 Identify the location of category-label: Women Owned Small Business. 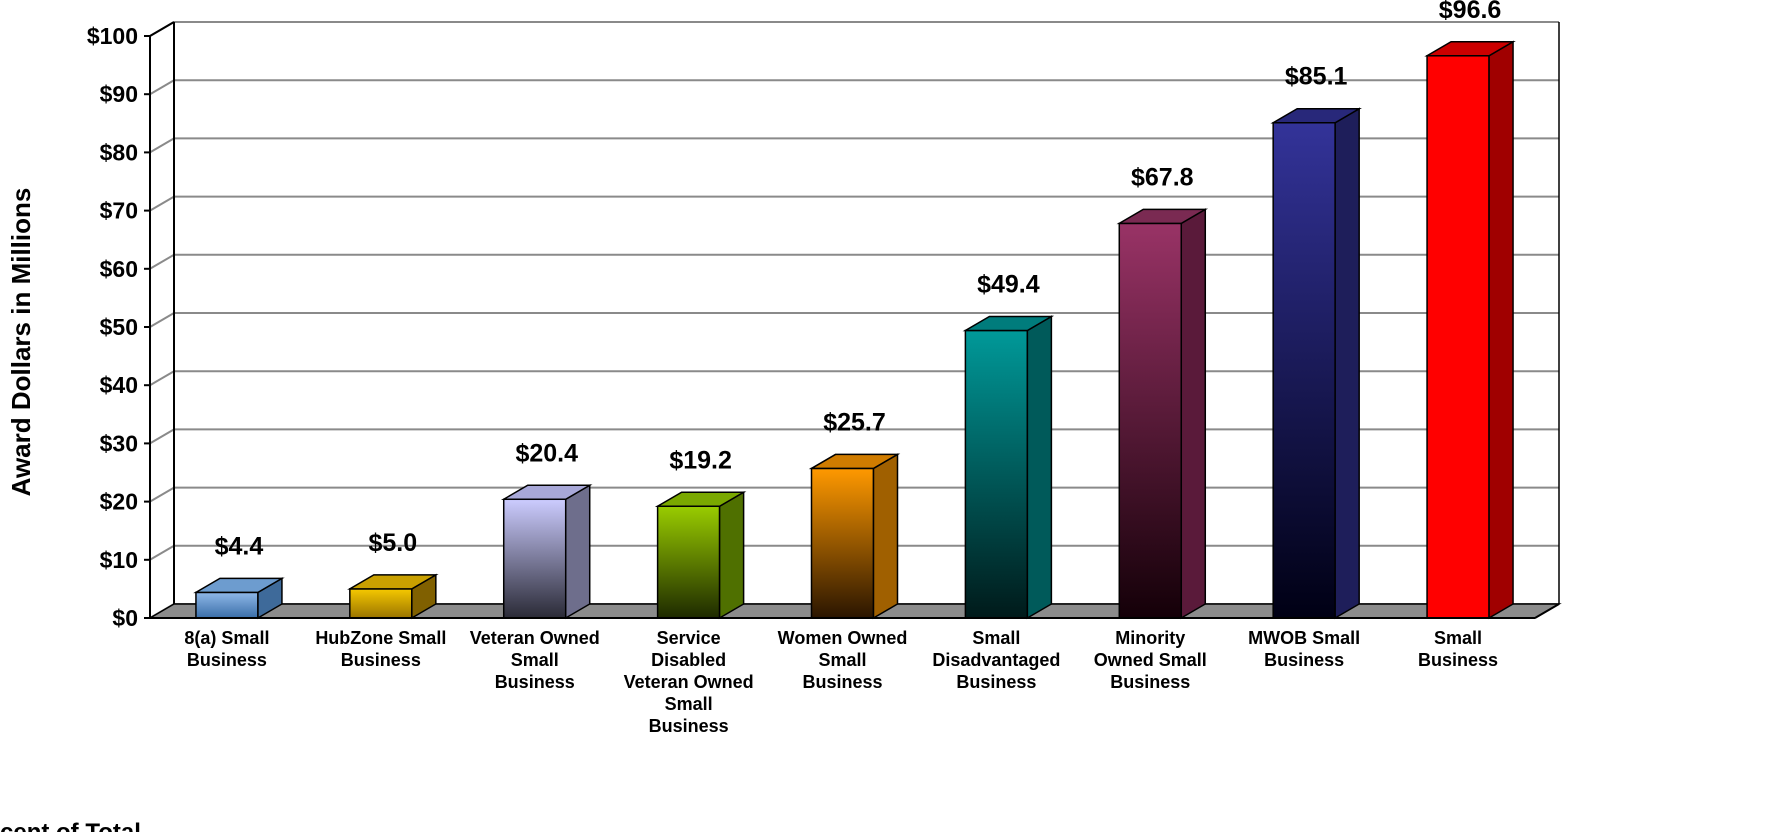
(843, 660).